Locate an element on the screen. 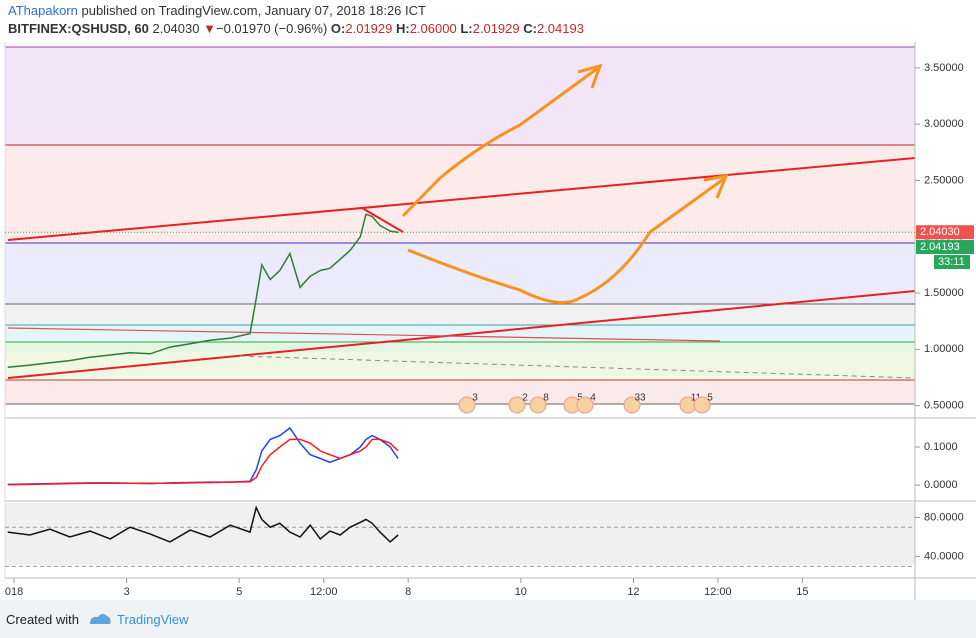  open: 2.01929 is located at coordinates (369, 28).